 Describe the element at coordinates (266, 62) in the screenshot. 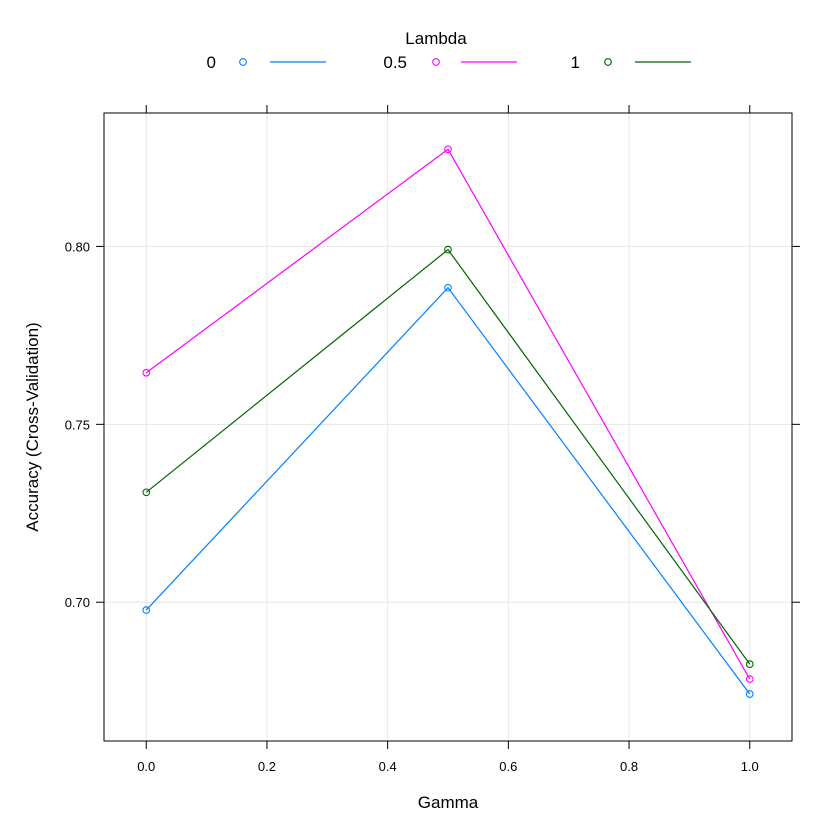

I see `legend-item-0: 0` at that location.